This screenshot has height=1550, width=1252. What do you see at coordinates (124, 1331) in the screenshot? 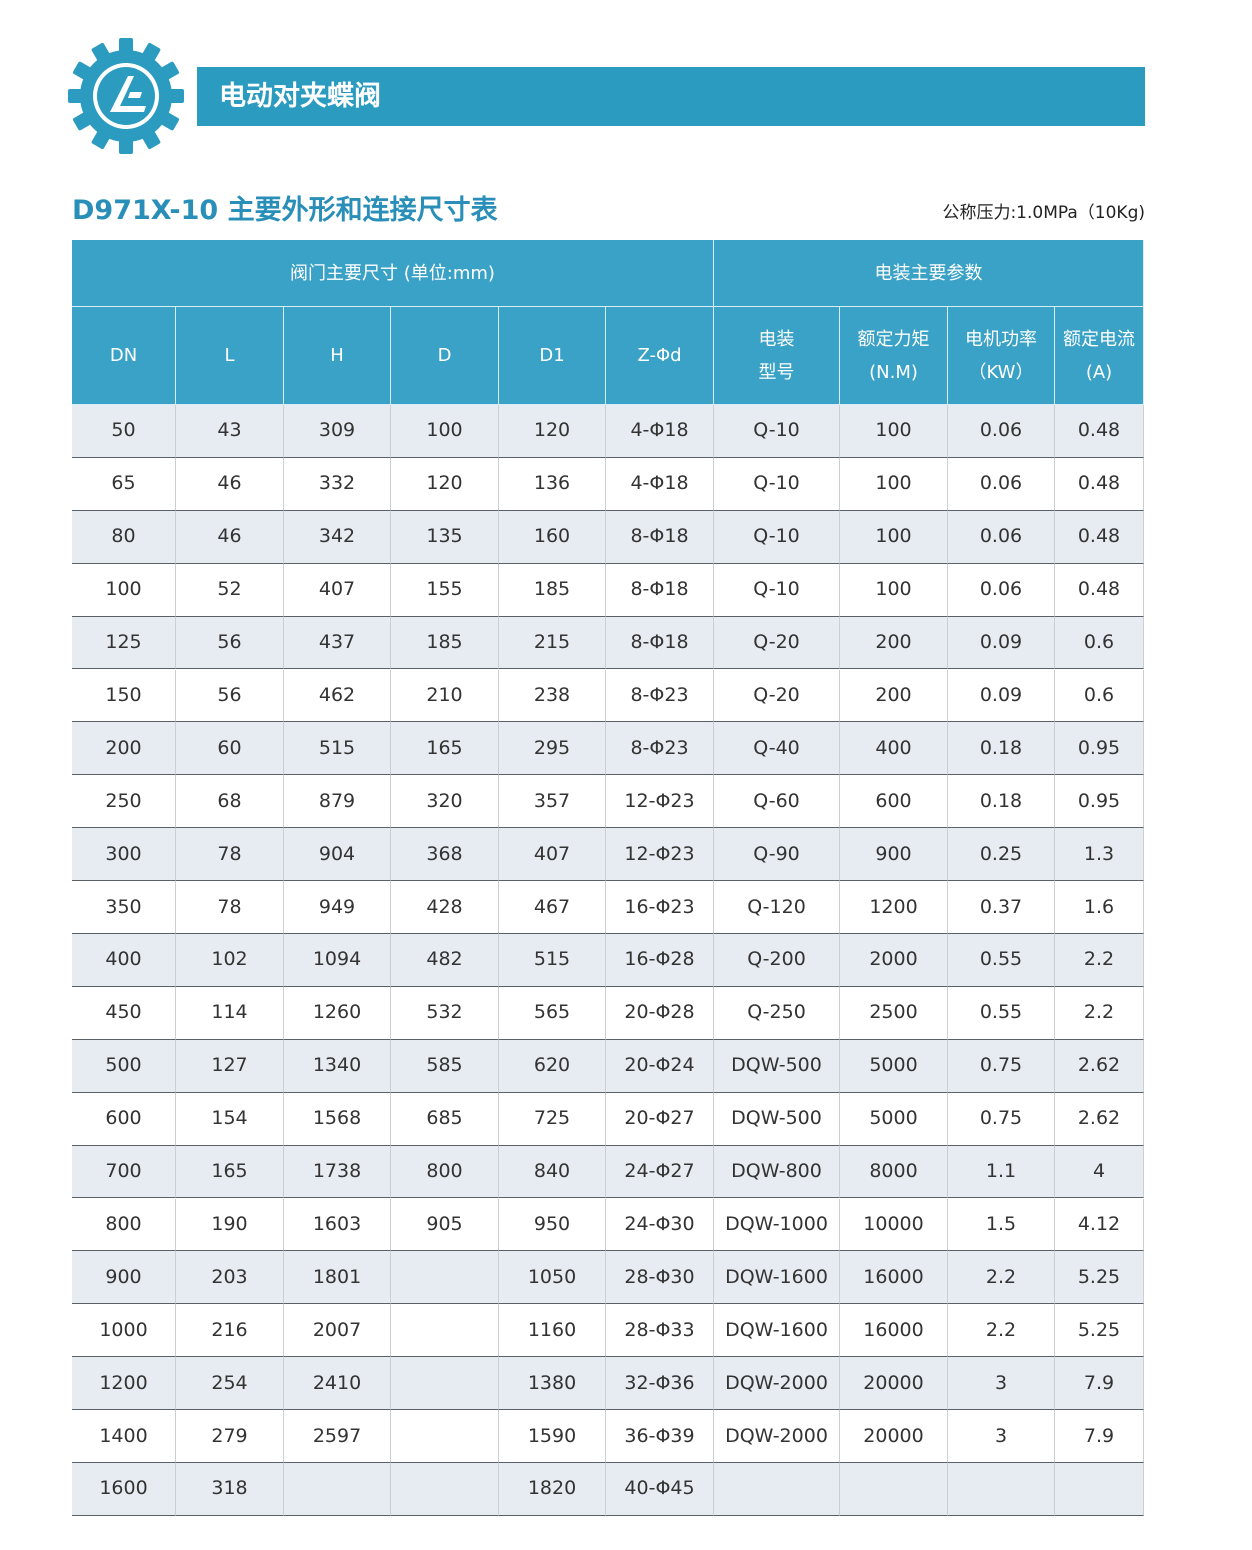
I see `table-cell: 1000` at bounding box center [124, 1331].